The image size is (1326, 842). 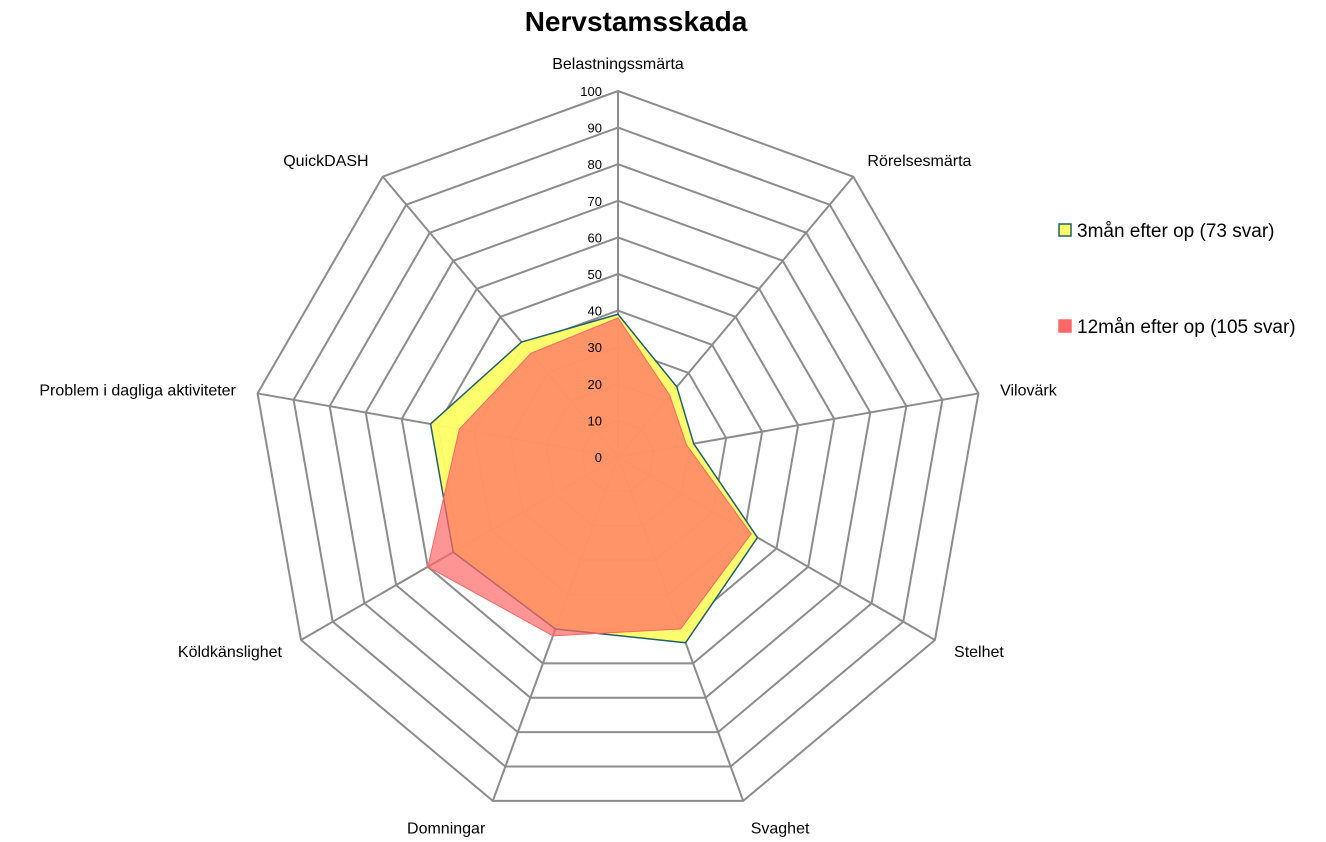 What do you see at coordinates (598, 457) in the screenshot?
I see `tick-label: 0` at bounding box center [598, 457].